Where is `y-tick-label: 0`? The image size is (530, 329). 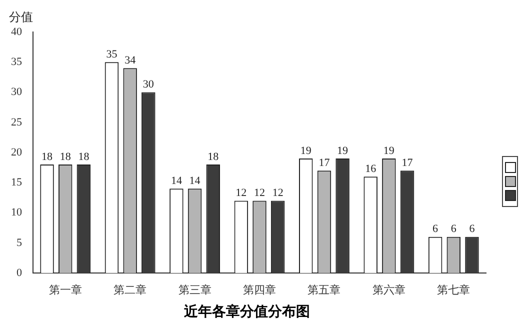 y-tick-label: 0 is located at coordinates (19, 272).